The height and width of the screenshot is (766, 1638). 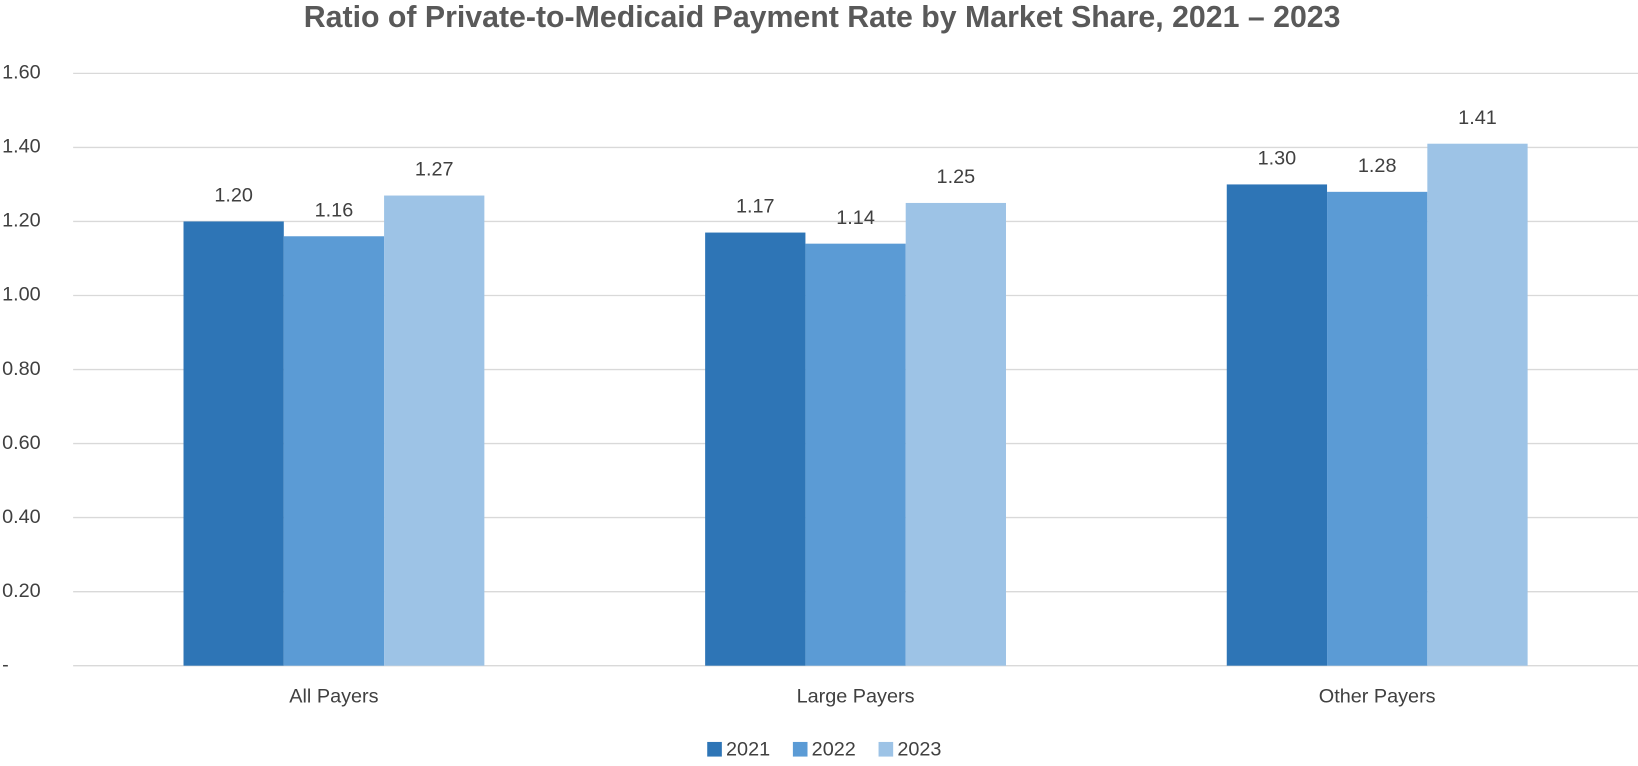 I want to click on y-tick-label: -, so click(x=5, y=665).